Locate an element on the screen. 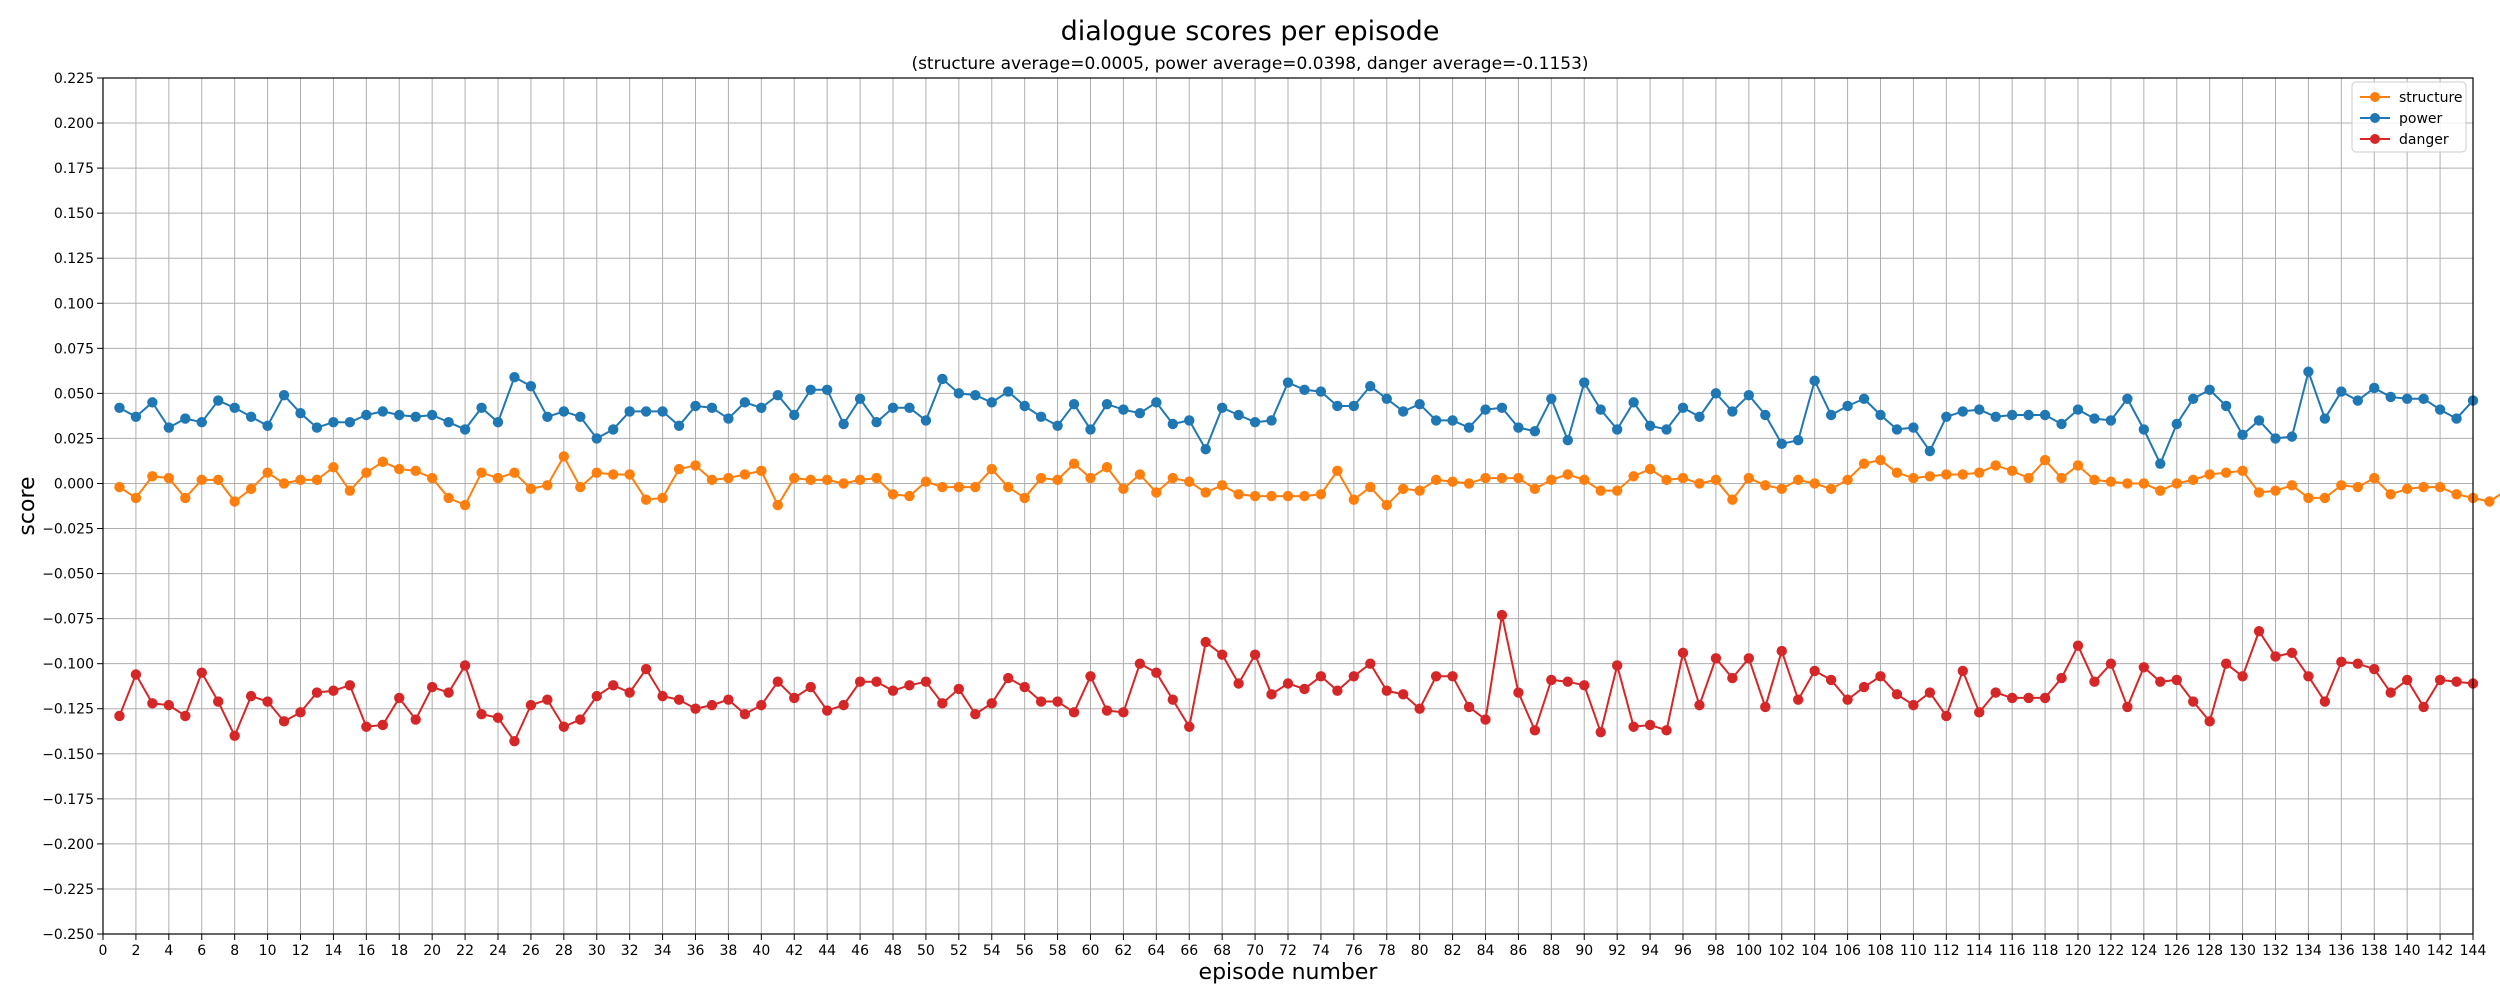 This screenshot has width=2500, height=1000. legend-label-power: power is located at coordinates (2421, 119).